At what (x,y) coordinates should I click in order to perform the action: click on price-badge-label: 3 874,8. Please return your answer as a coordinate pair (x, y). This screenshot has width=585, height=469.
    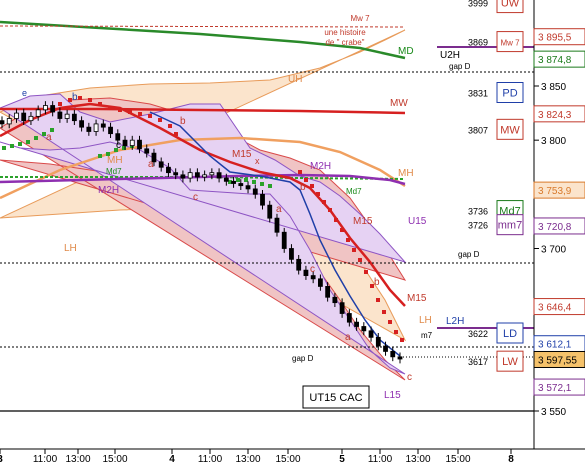
    Looking at the image, I should click on (555, 60).